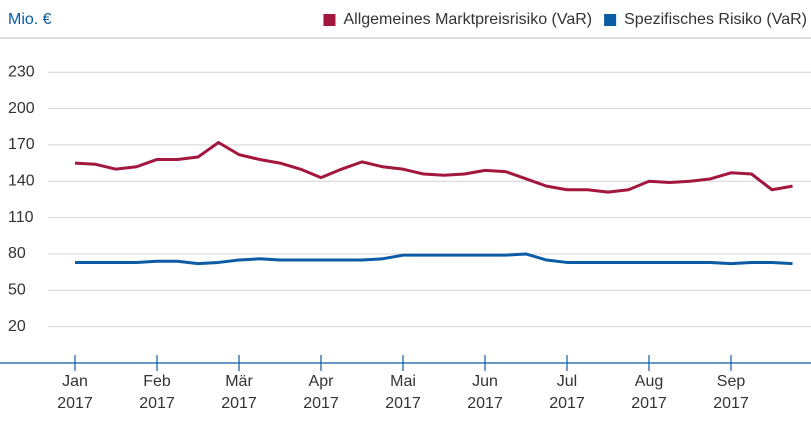 The width and height of the screenshot is (811, 427). I want to click on y-tick-label: 80, so click(17, 253).